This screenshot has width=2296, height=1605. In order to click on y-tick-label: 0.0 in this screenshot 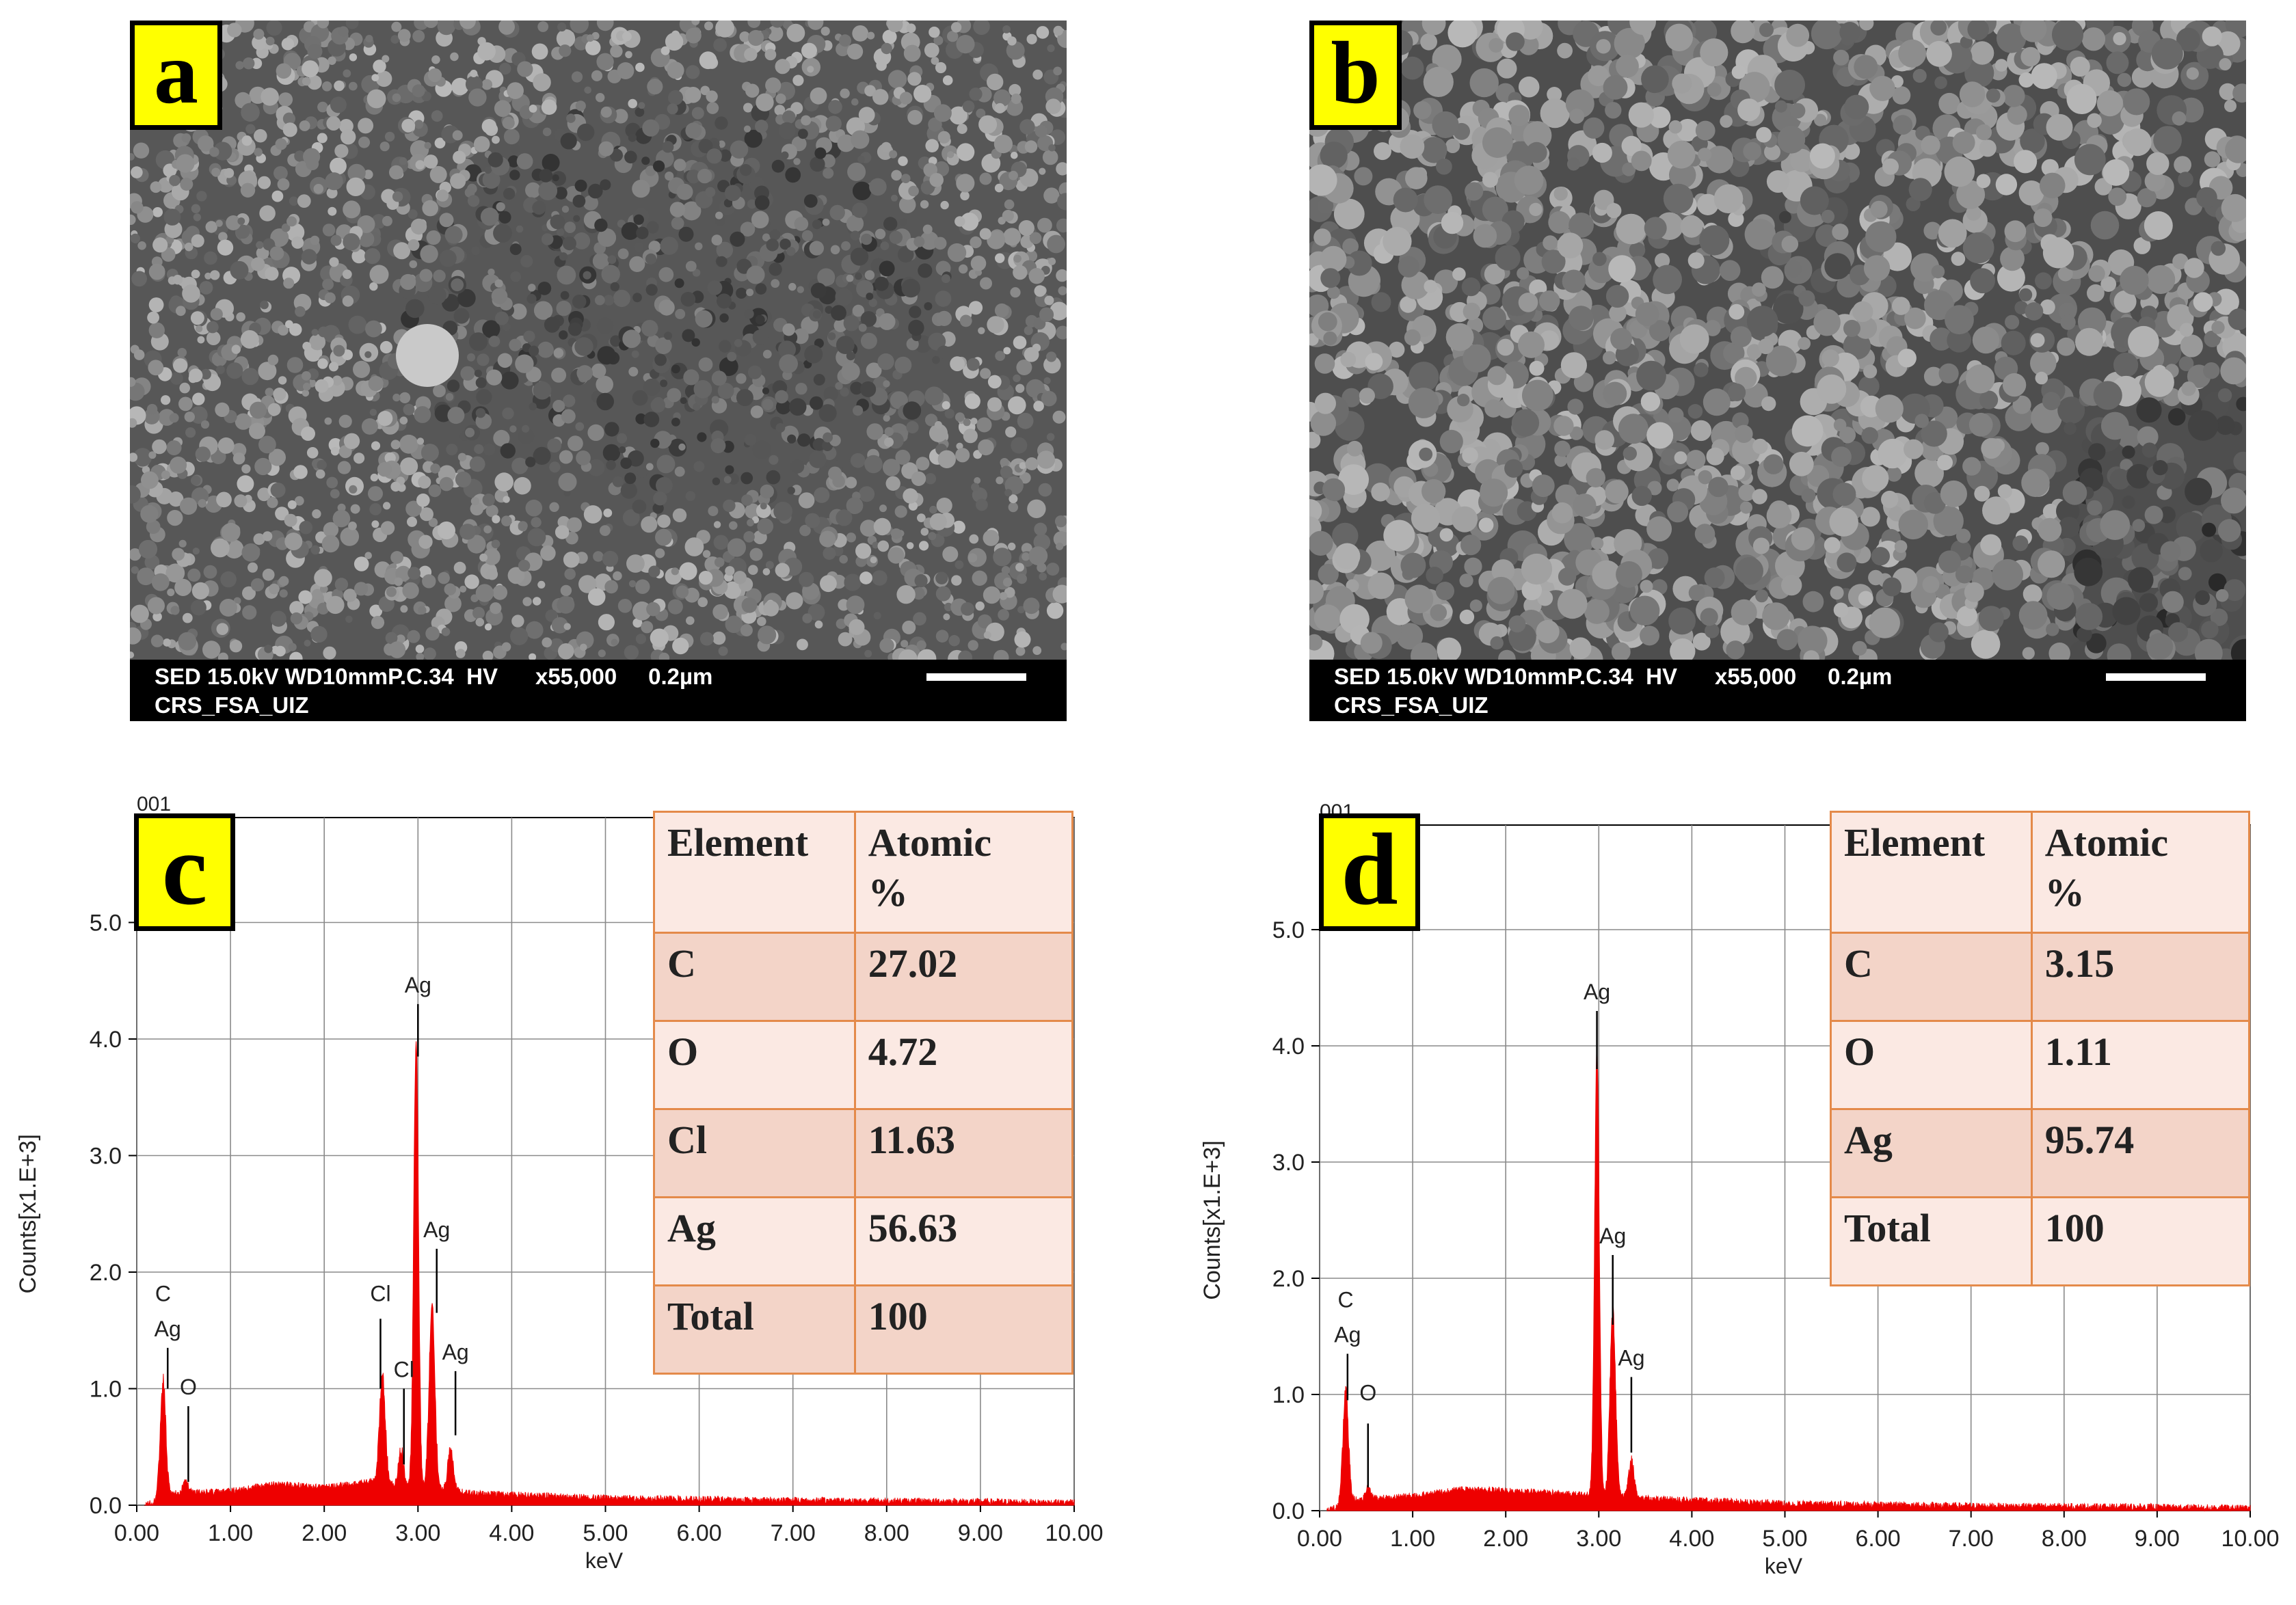, I will do `click(1288, 1511)`.